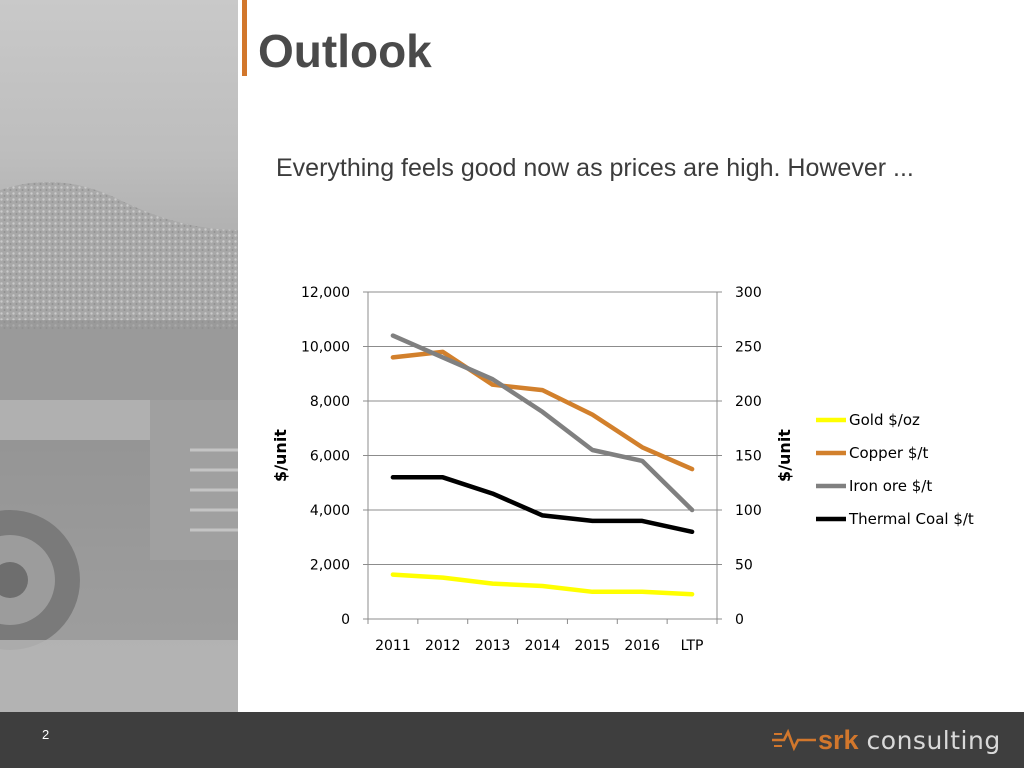 This screenshot has width=1024, height=768. Describe the element at coordinates (543, 646) in the screenshot. I see `x-tick-label: 2014` at that location.